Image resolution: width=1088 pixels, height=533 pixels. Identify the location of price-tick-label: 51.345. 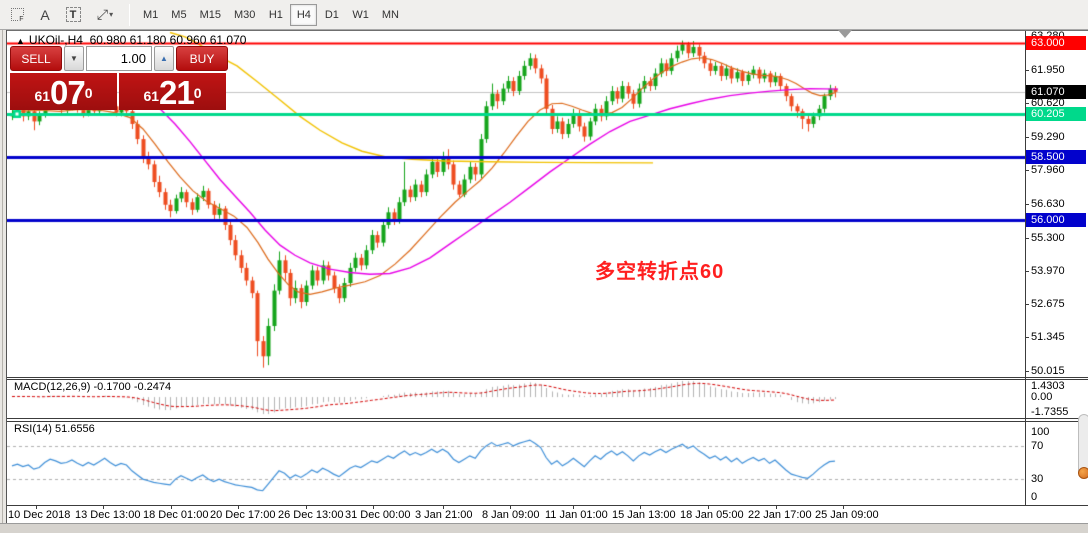
(1048, 337).